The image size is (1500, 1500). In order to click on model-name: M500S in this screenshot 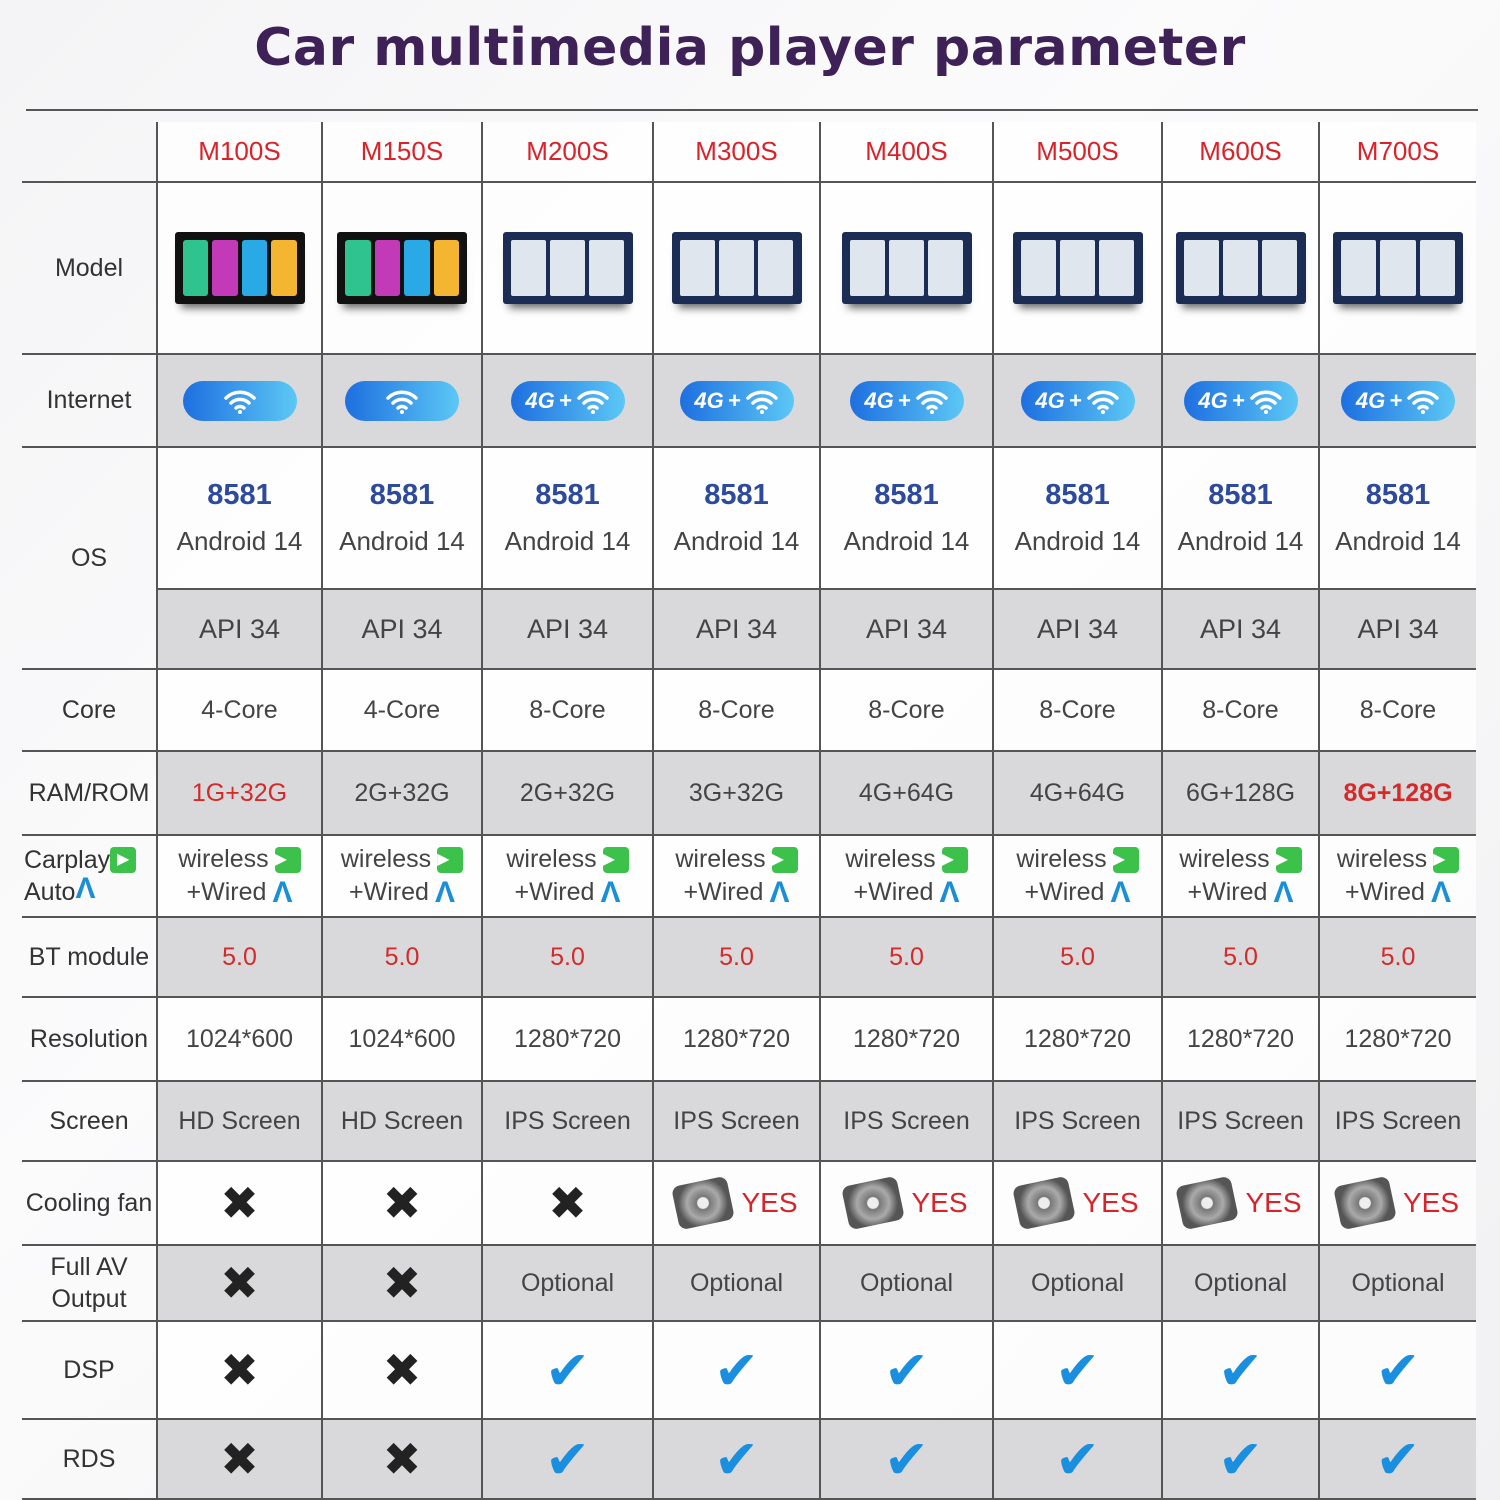, I will do `click(1077, 151)`.